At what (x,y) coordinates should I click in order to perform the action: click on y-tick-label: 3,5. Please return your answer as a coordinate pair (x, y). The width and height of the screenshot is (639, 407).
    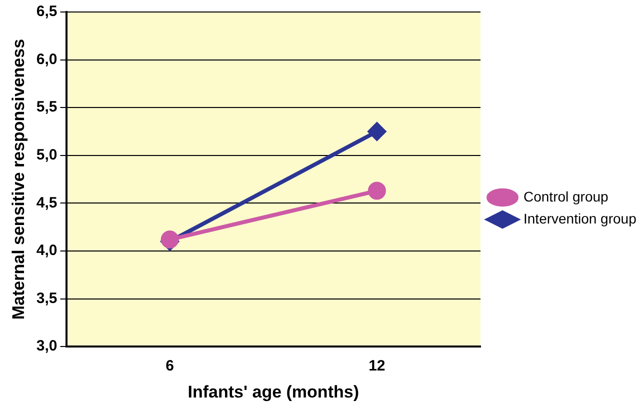
    Looking at the image, I should click on (47, 298).